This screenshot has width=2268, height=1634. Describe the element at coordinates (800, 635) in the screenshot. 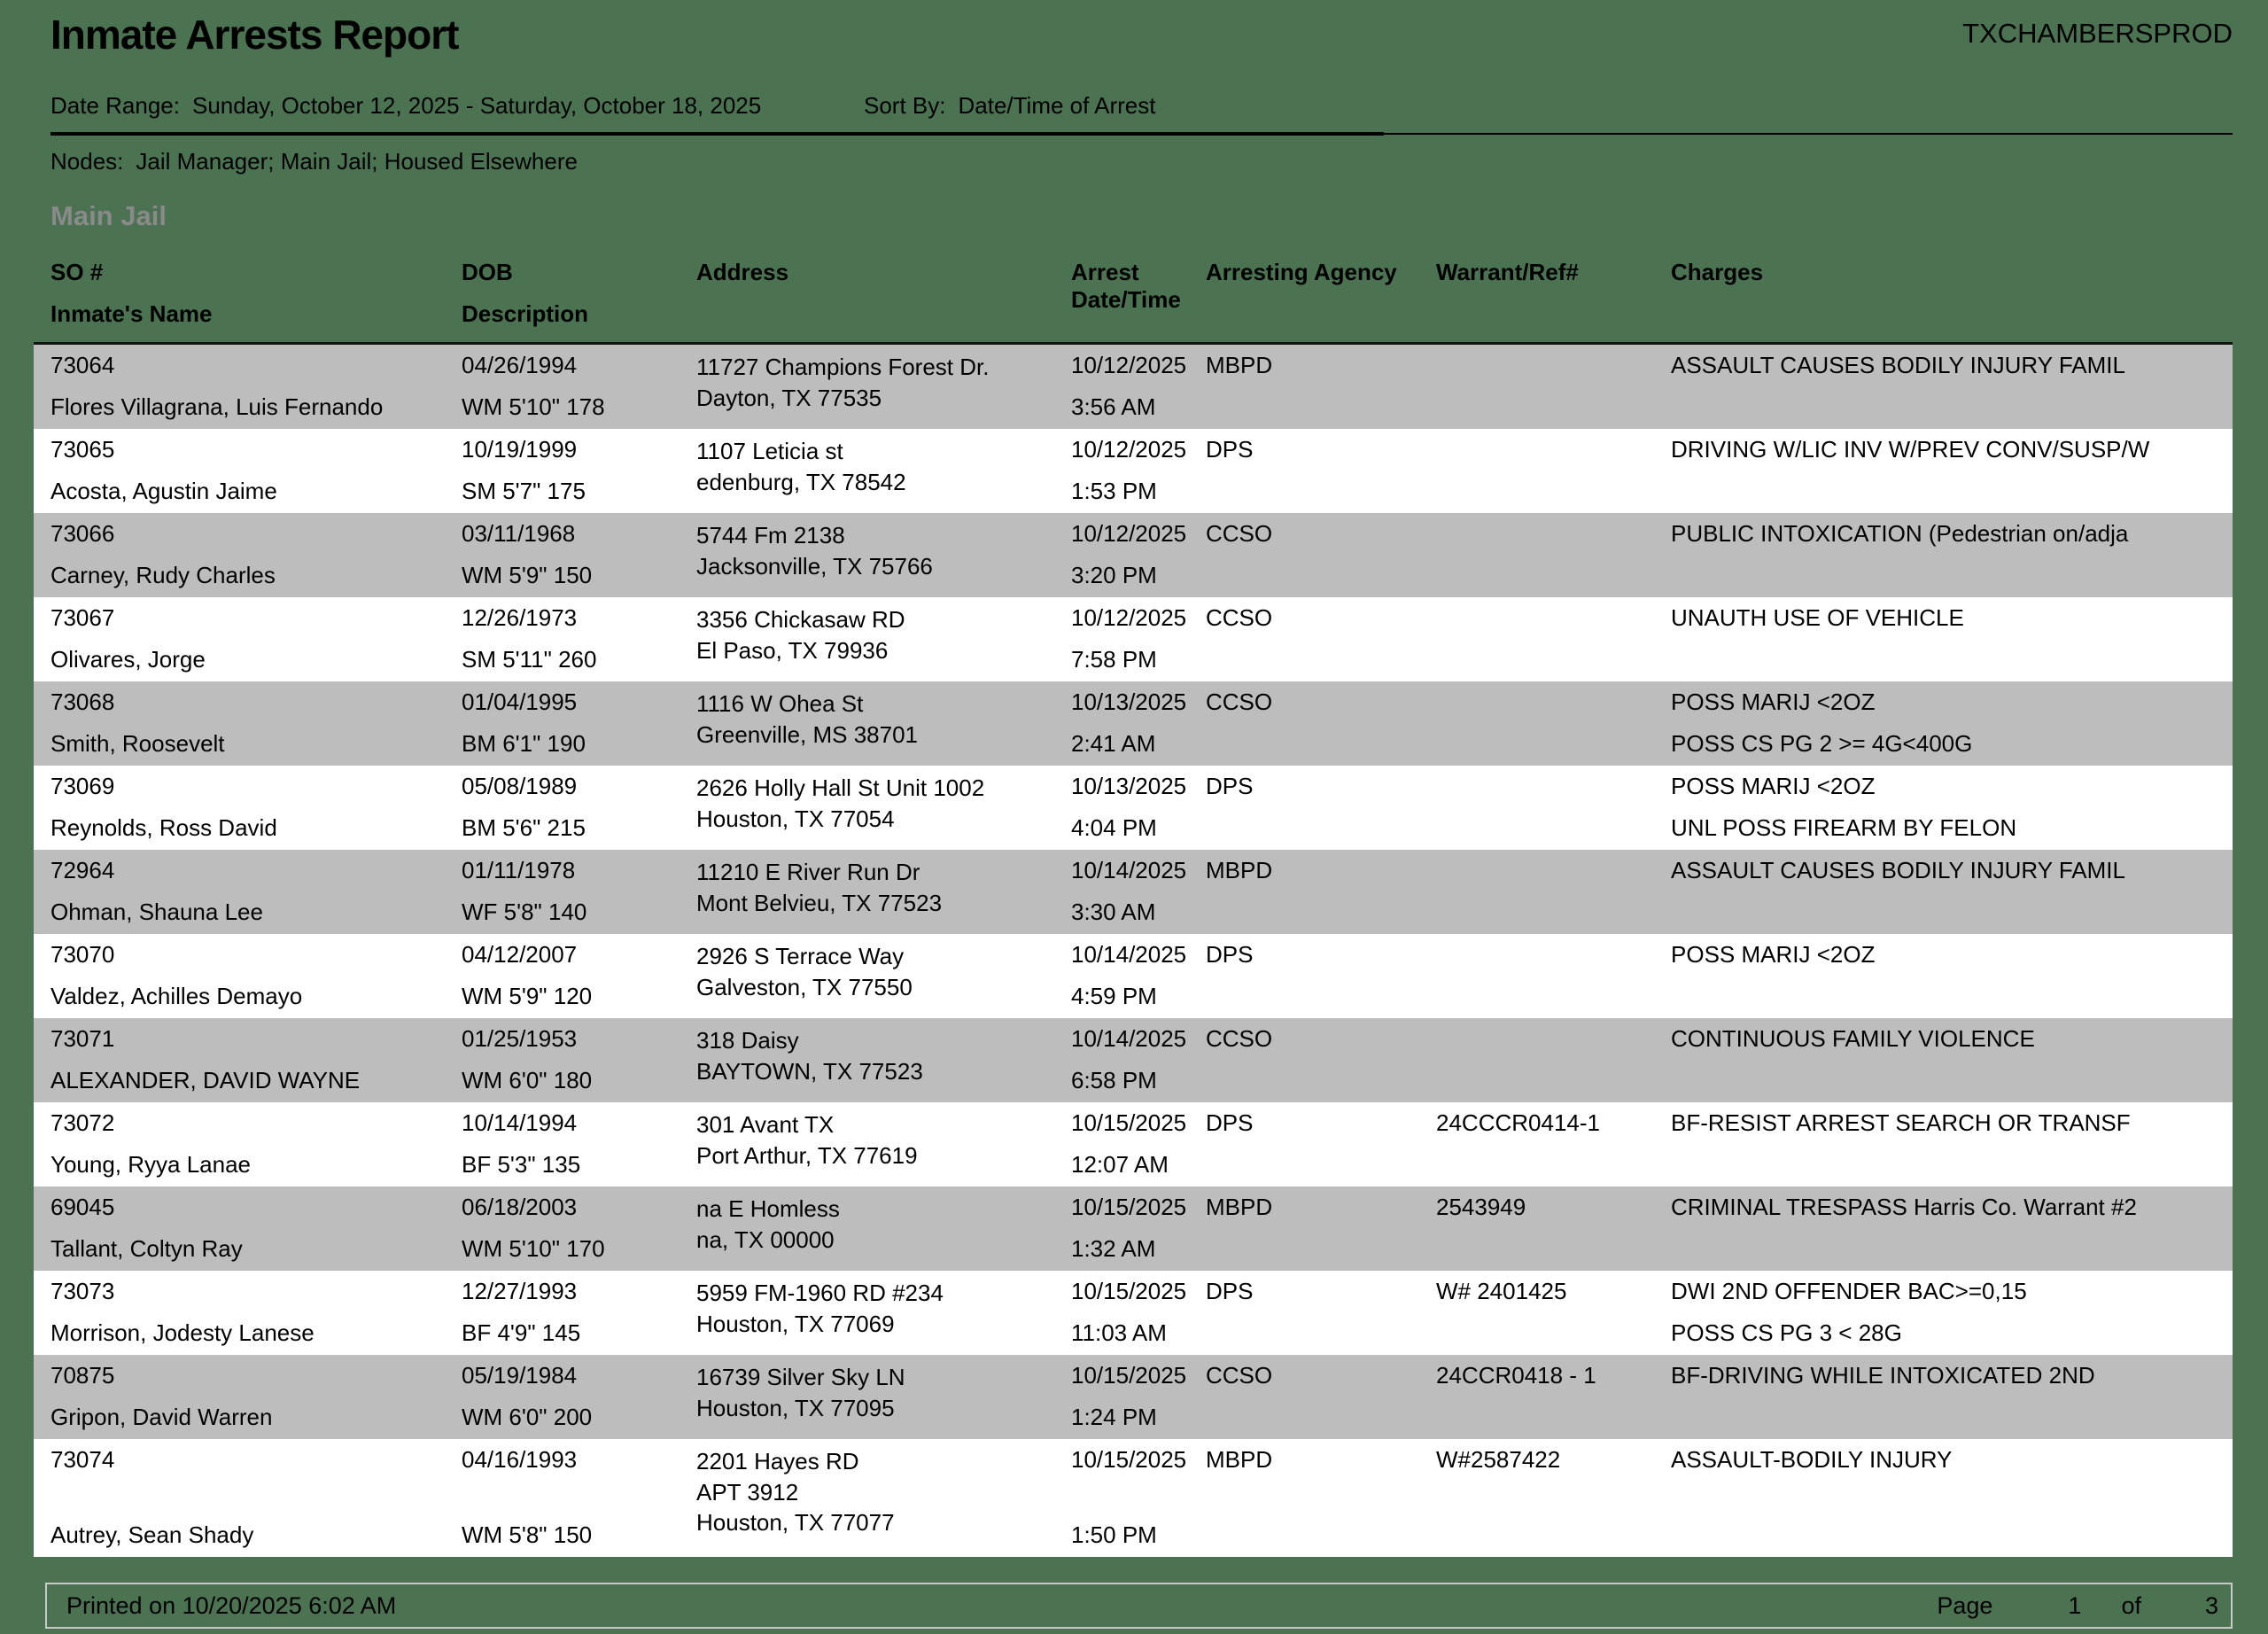

I see `cell-address: 3356 Chickasaw RD El Paso, TX 79936` at that location.